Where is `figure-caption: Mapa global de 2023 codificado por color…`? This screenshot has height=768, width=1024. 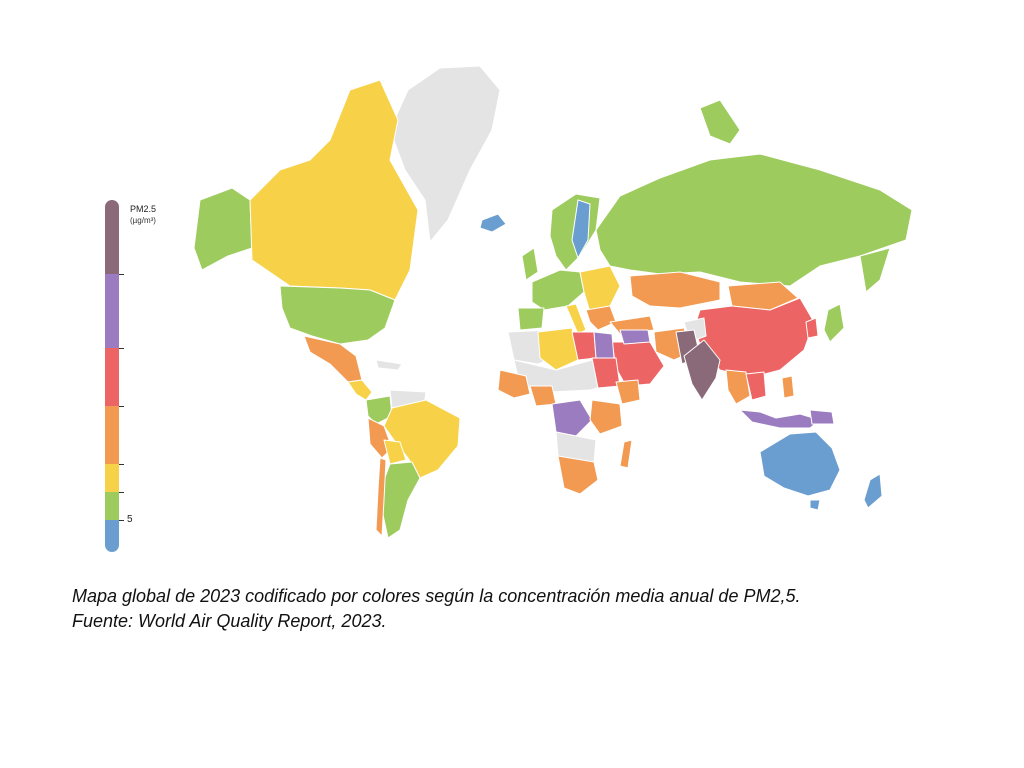
figure-caption: Mapa global de 2023 codificado por color… is located at coordinates (522, 609).